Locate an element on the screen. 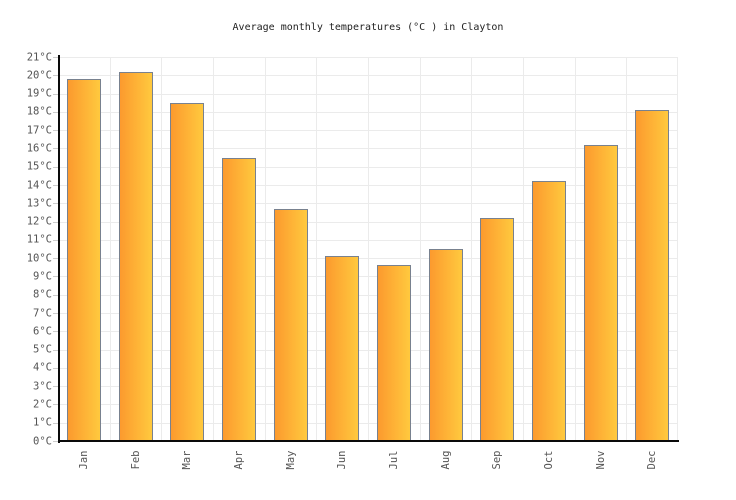 The width and height of the screenshot is (736, 500). x-axis-label-jan: Jan is located at coordinates (83, 460).